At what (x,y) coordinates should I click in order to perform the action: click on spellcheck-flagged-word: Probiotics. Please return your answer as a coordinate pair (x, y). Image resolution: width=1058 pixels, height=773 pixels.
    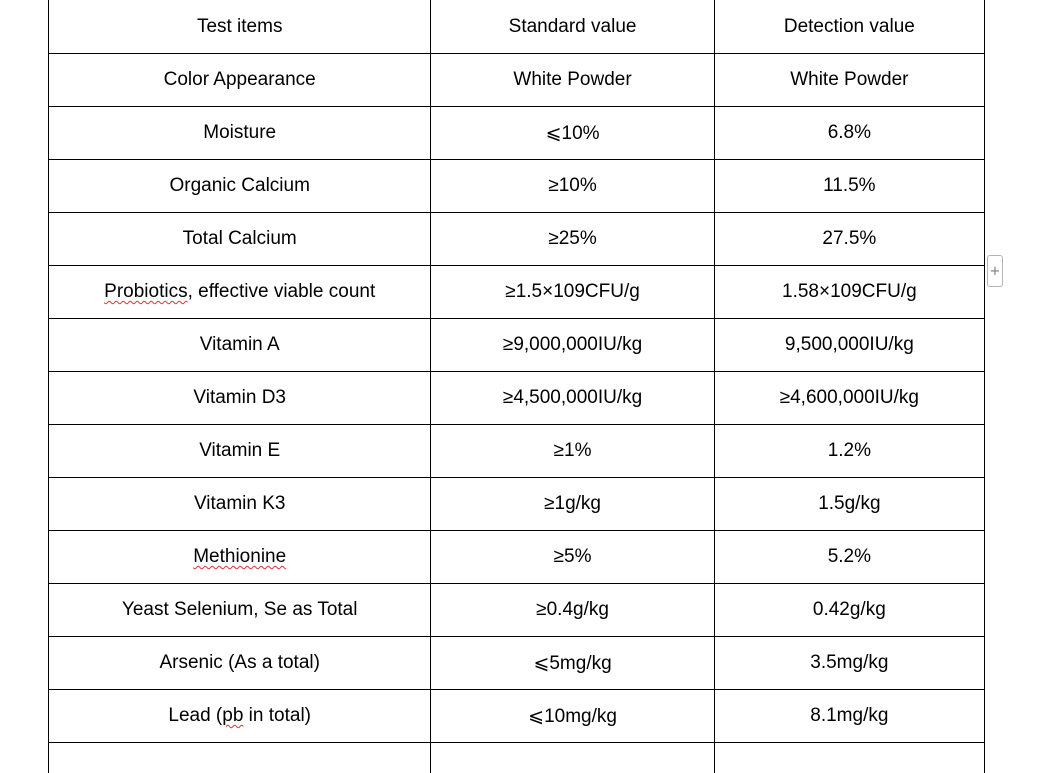
    Looking at the image, I should click on (145, 291).